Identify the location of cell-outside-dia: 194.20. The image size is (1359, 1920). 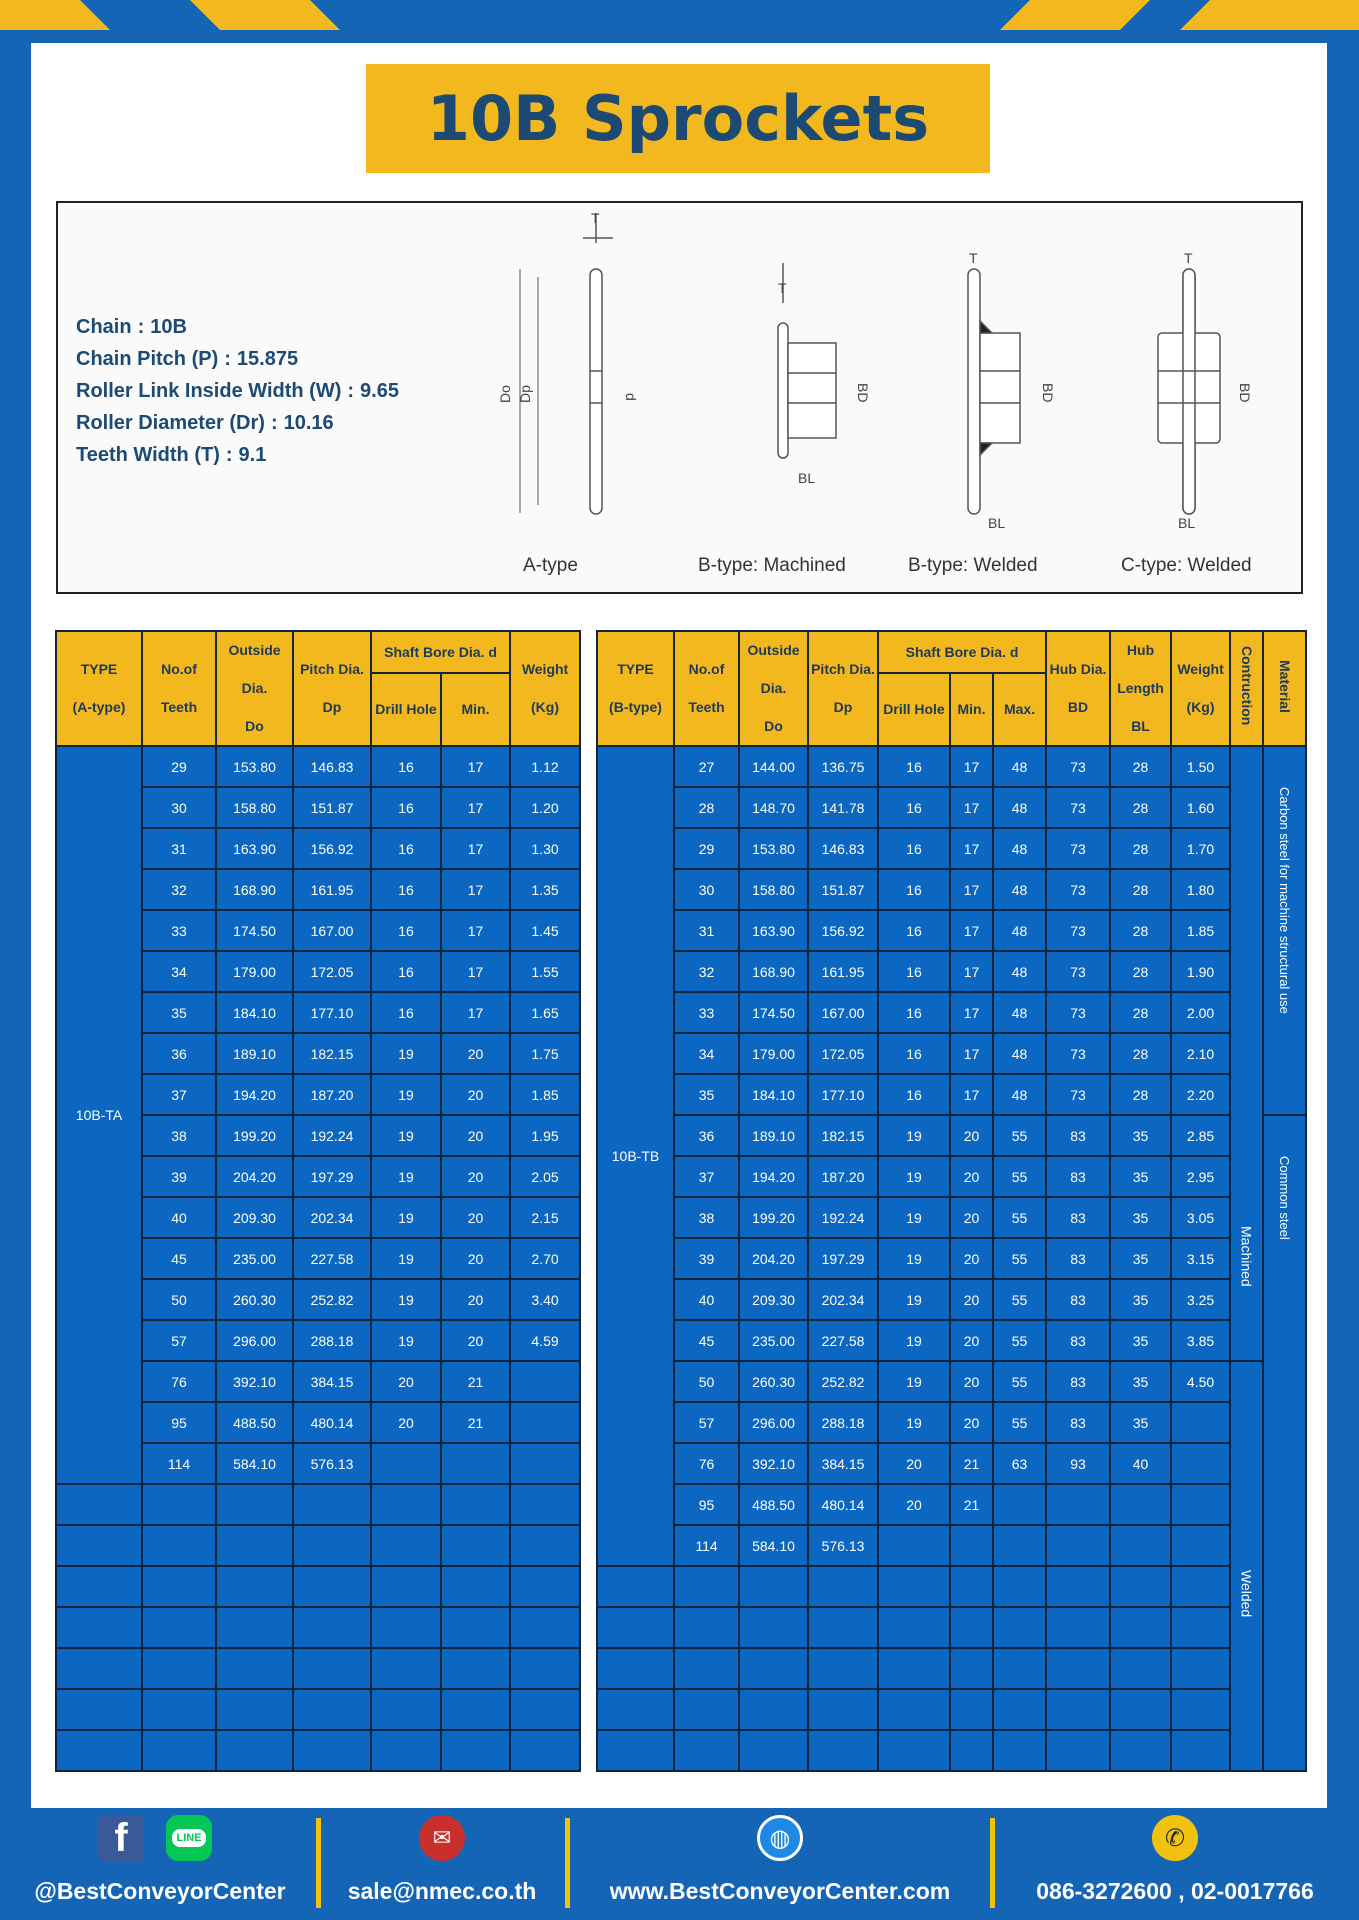
(773, 1176).